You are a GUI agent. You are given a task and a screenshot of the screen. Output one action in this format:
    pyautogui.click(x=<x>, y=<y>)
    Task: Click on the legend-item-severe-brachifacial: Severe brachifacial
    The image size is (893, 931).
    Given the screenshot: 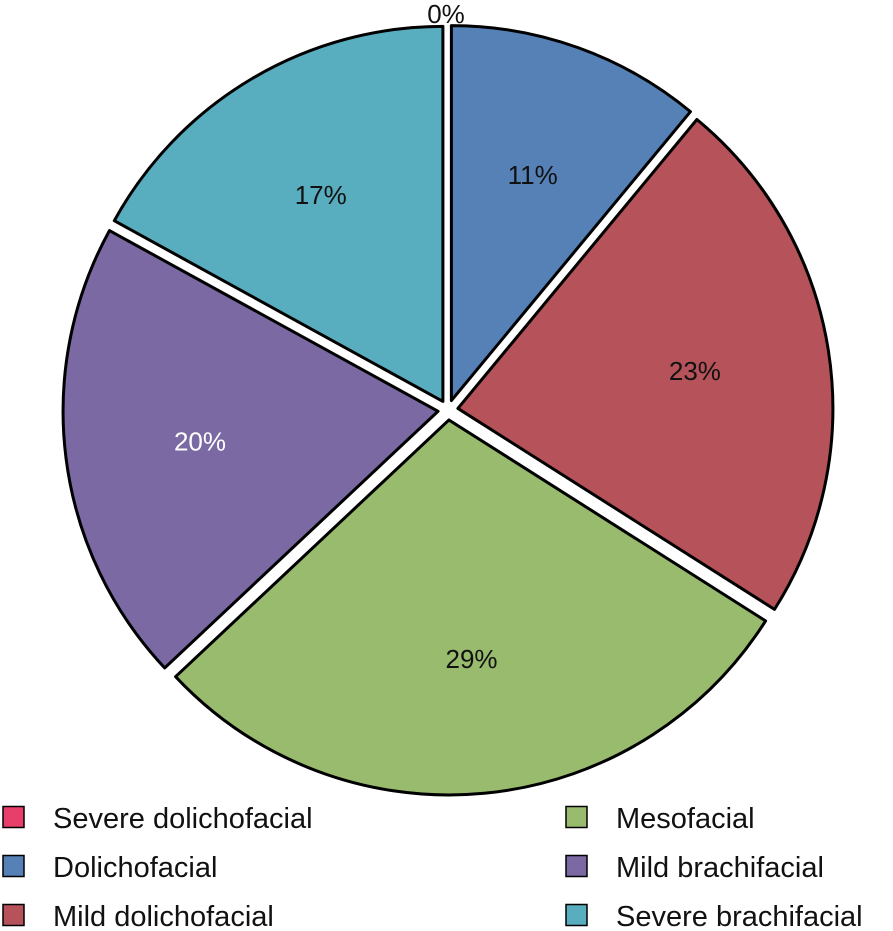 What is the action you would take?
    pyautogui.click(x=714, y=916)
    